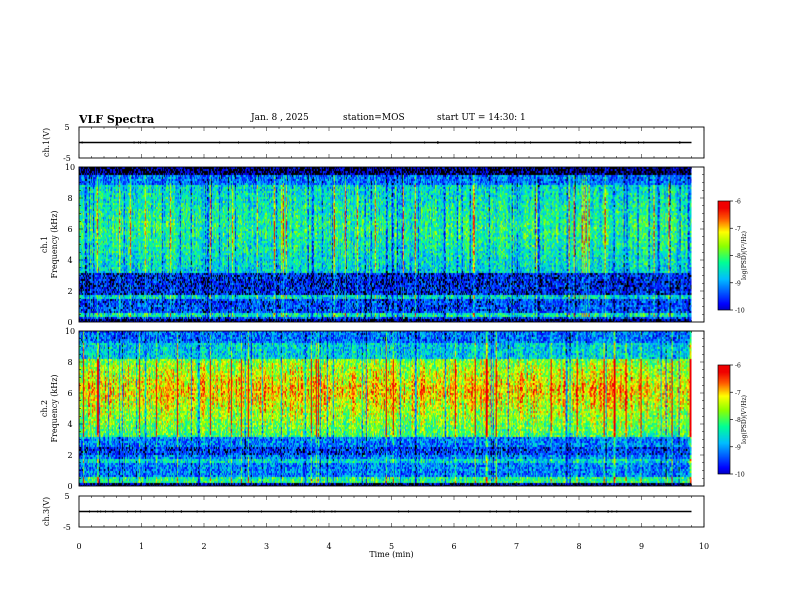  I want to click on colorbar-tick-label-2-2: -8, so click(738, 256).